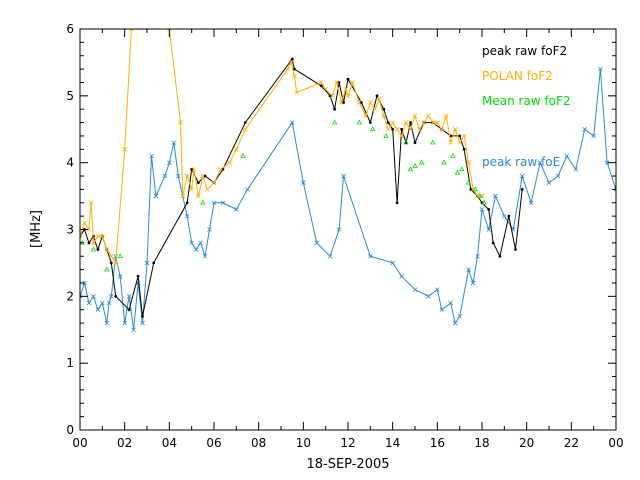  Describe the element at coordinates (70, 29) in the screenshot. I see `y-tick-label: 6` at that location.